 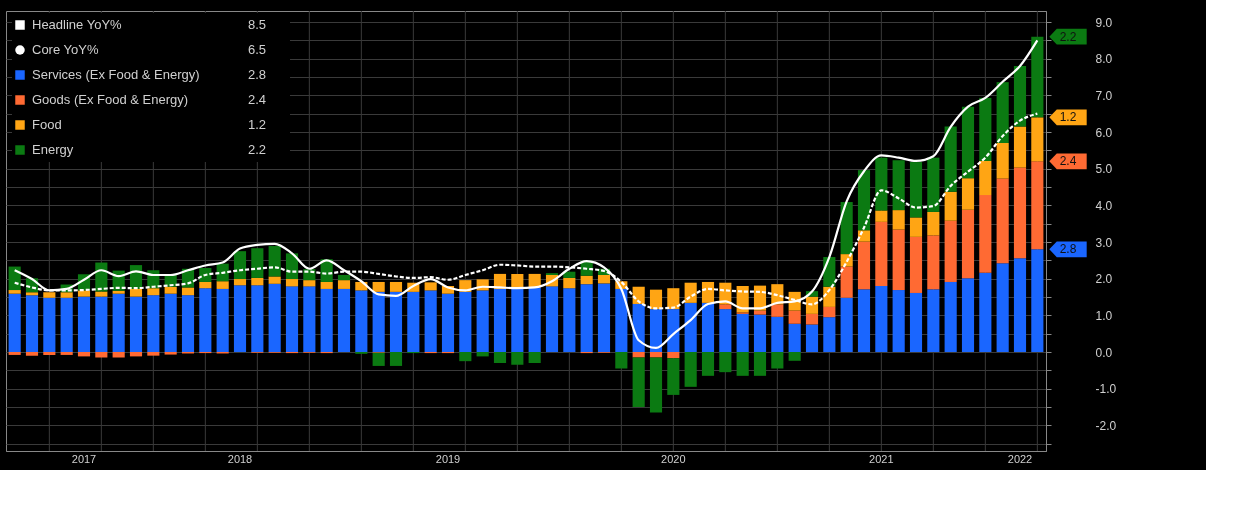 I want to click on x-tick-label: 2022, so click(x=1020, y=458).